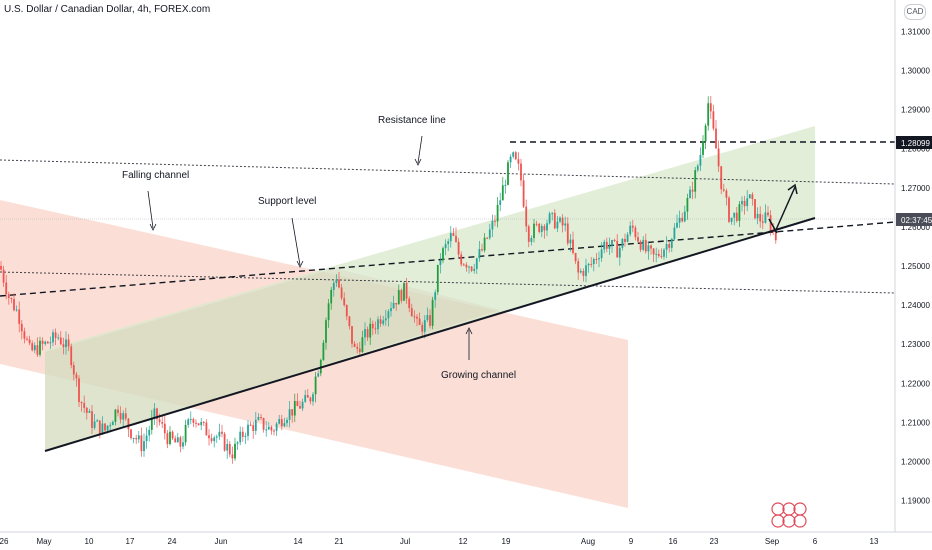 The image size is (932, 550). Describe the element at coordinates (439, 541) in the screenshot. I see `time-axis-ticks: 26 May 10 17 24 Jun 14 21 Jul 12 19 Aug 9 16 23 Sep 6 13` at that location.